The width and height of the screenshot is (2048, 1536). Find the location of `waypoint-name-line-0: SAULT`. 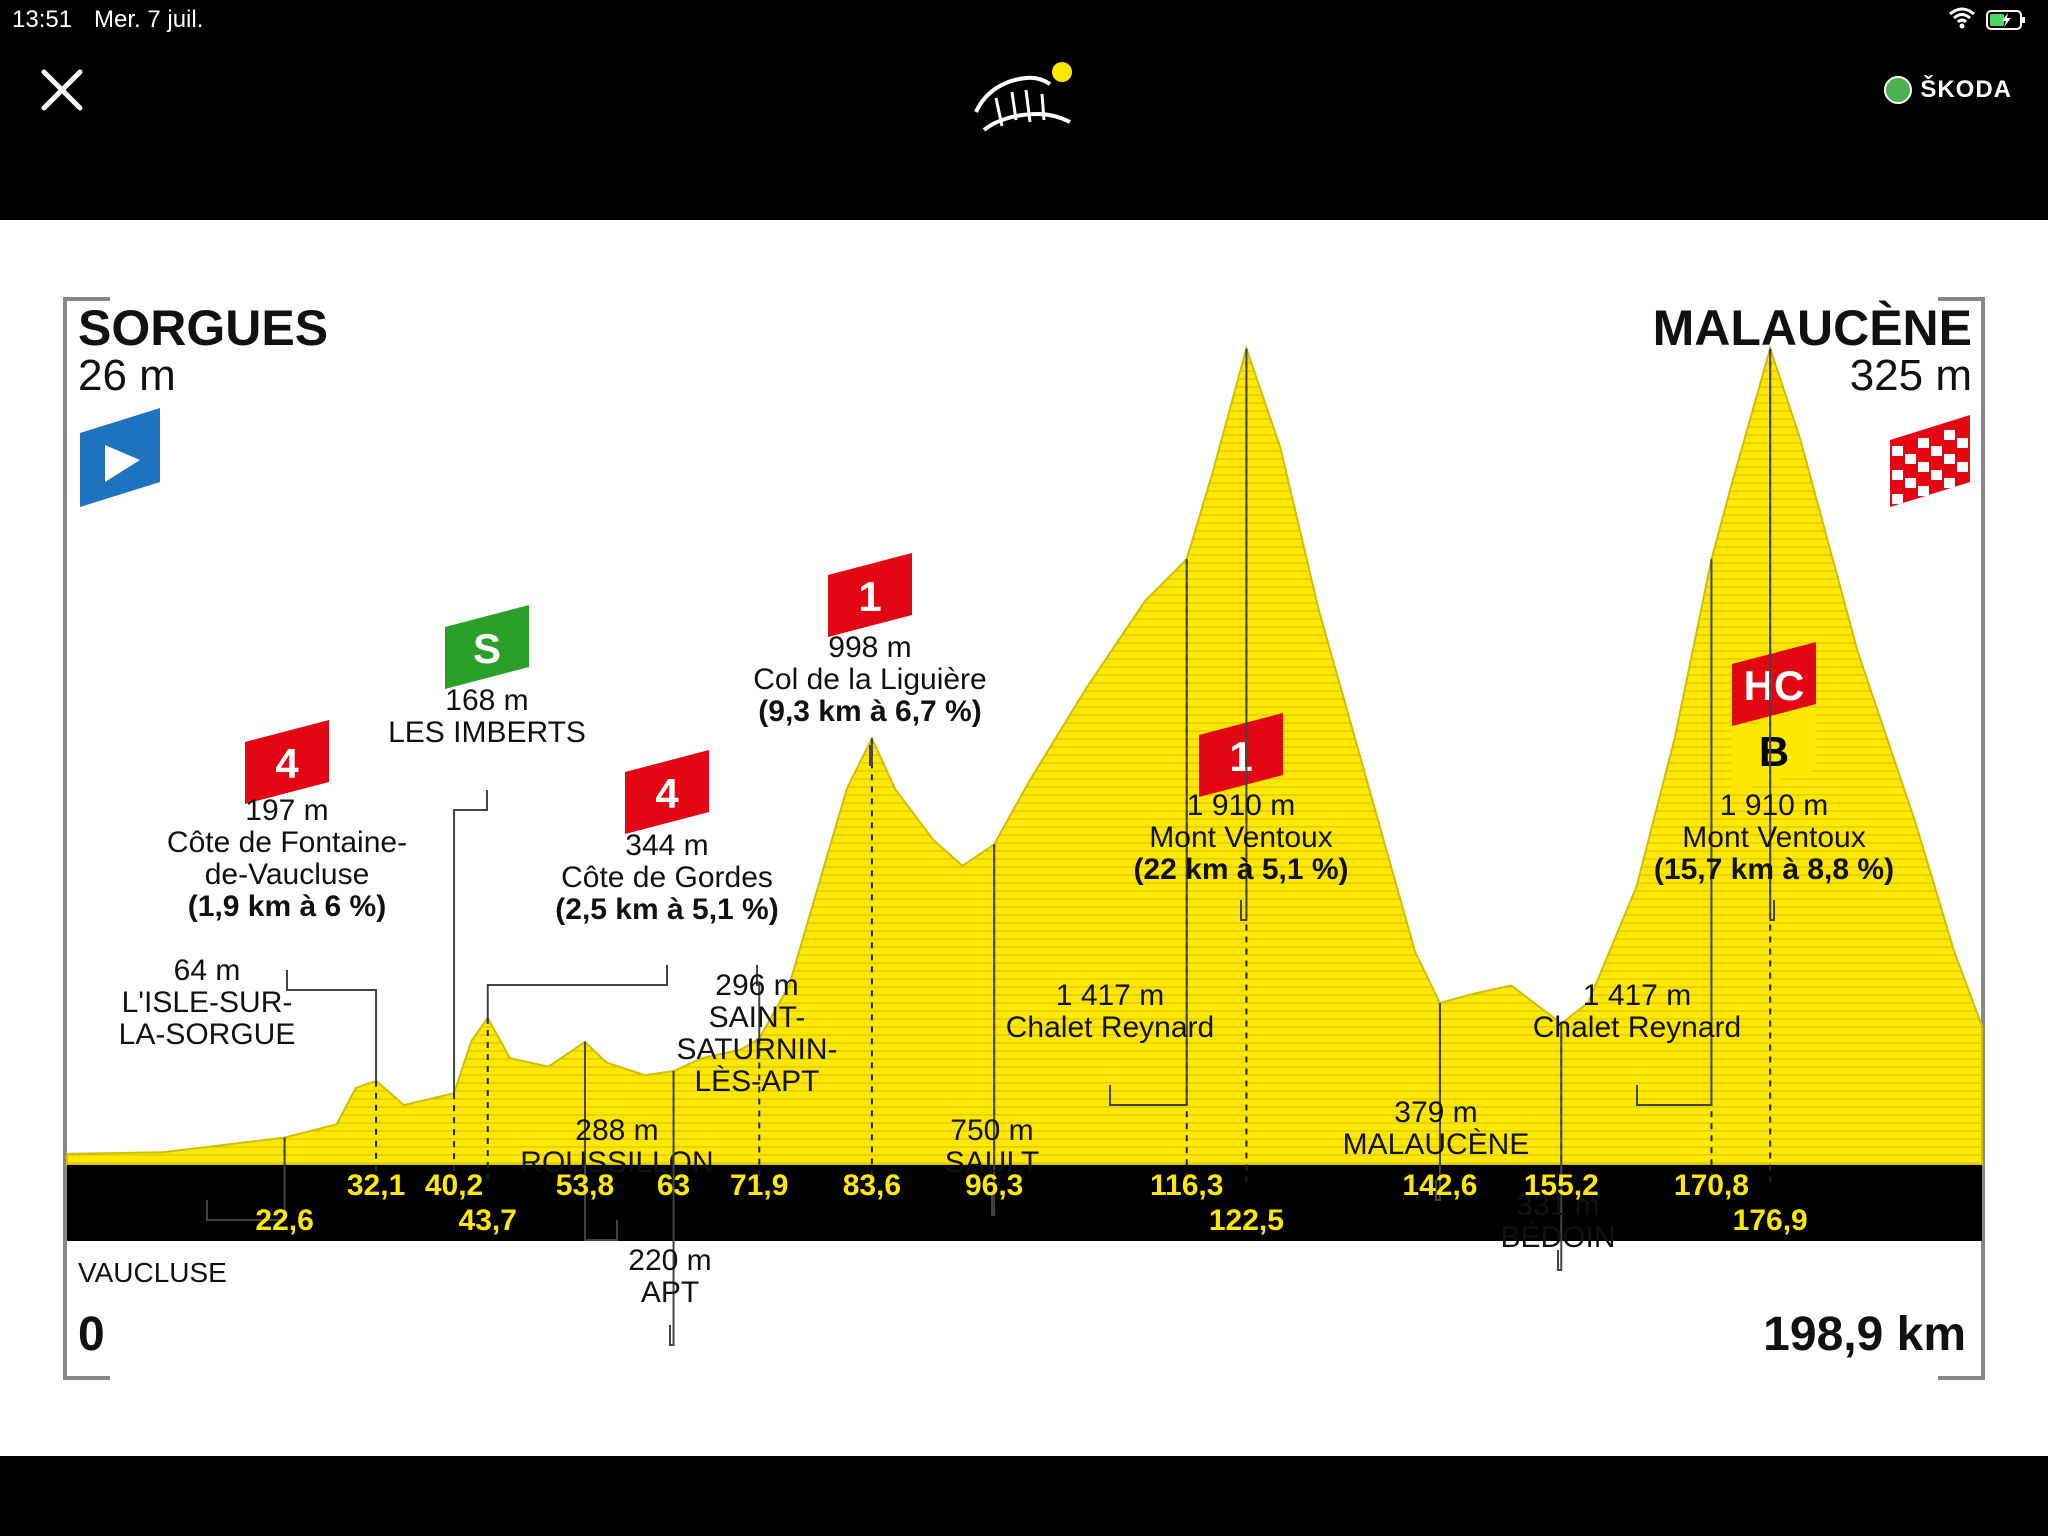

waypoint-name-line-0: SAULT is located at coordinates (992, 1162).